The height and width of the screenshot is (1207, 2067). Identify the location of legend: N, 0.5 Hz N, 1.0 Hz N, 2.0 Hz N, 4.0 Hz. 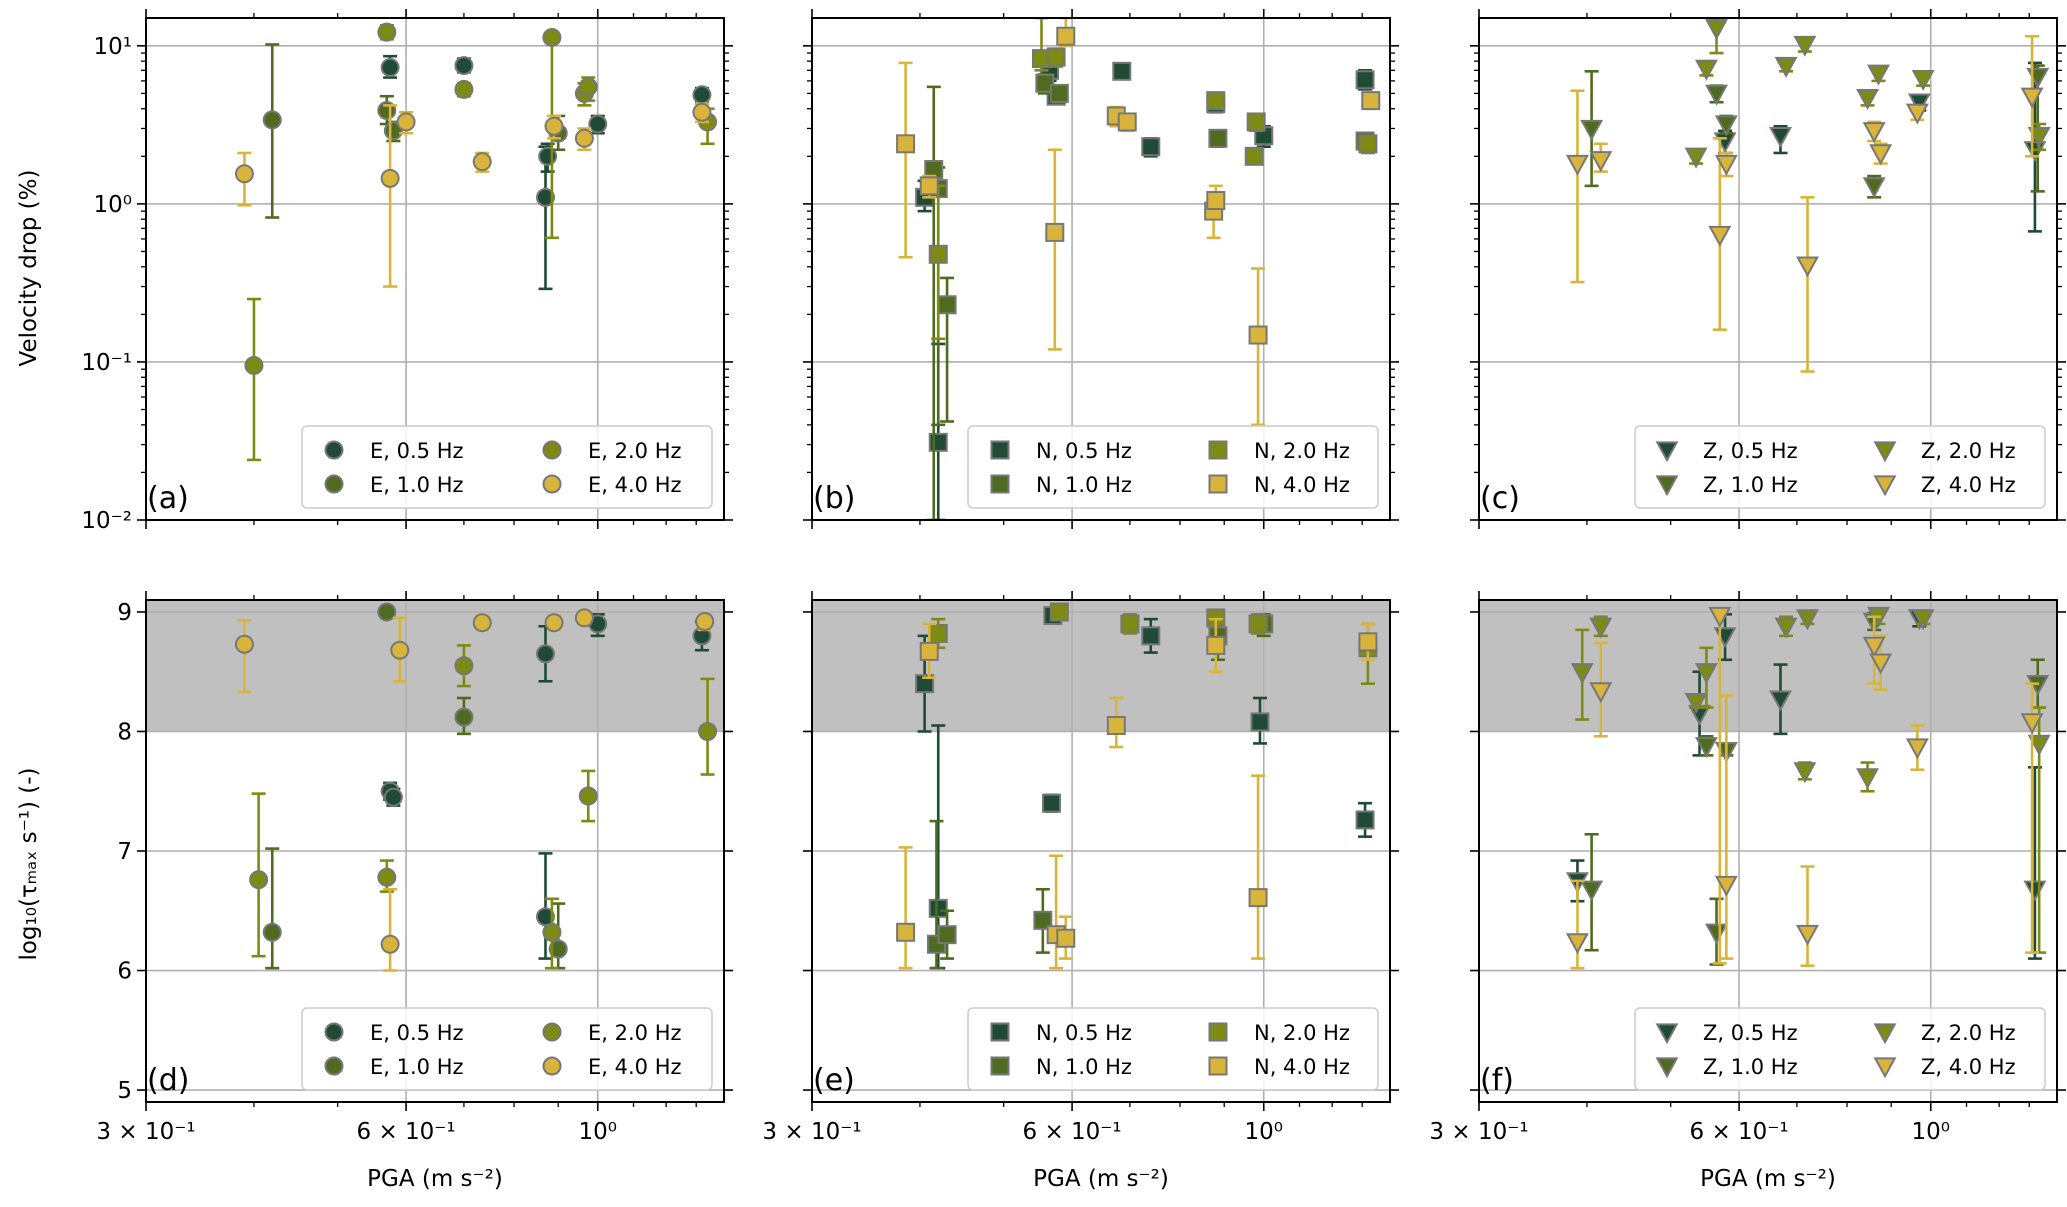
(1173, 467).